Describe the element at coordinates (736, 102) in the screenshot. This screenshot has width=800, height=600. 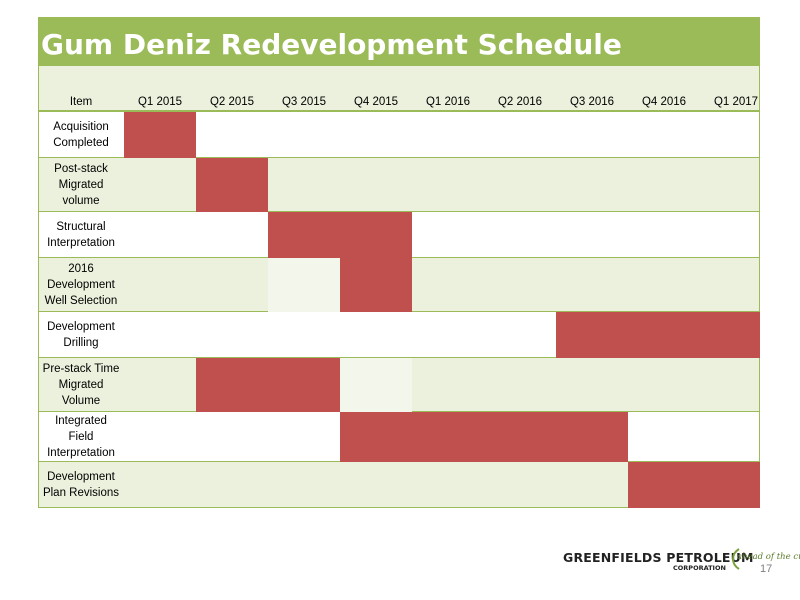
I see `column-header-quarter: Q1 2017` at that location.